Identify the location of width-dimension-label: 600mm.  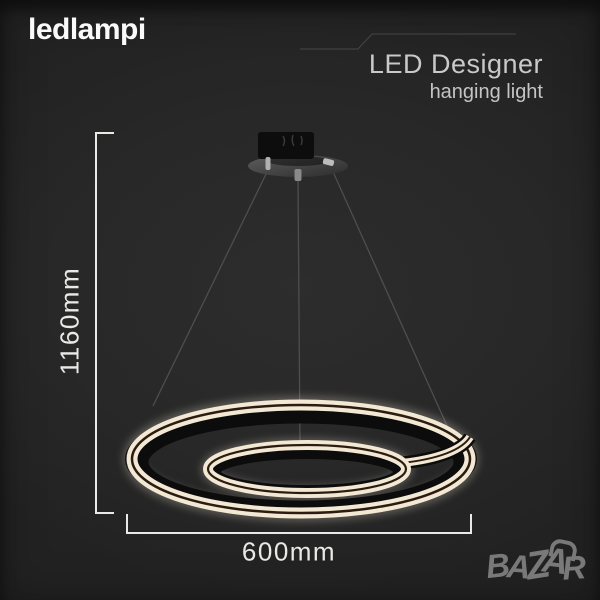
(289, 551).